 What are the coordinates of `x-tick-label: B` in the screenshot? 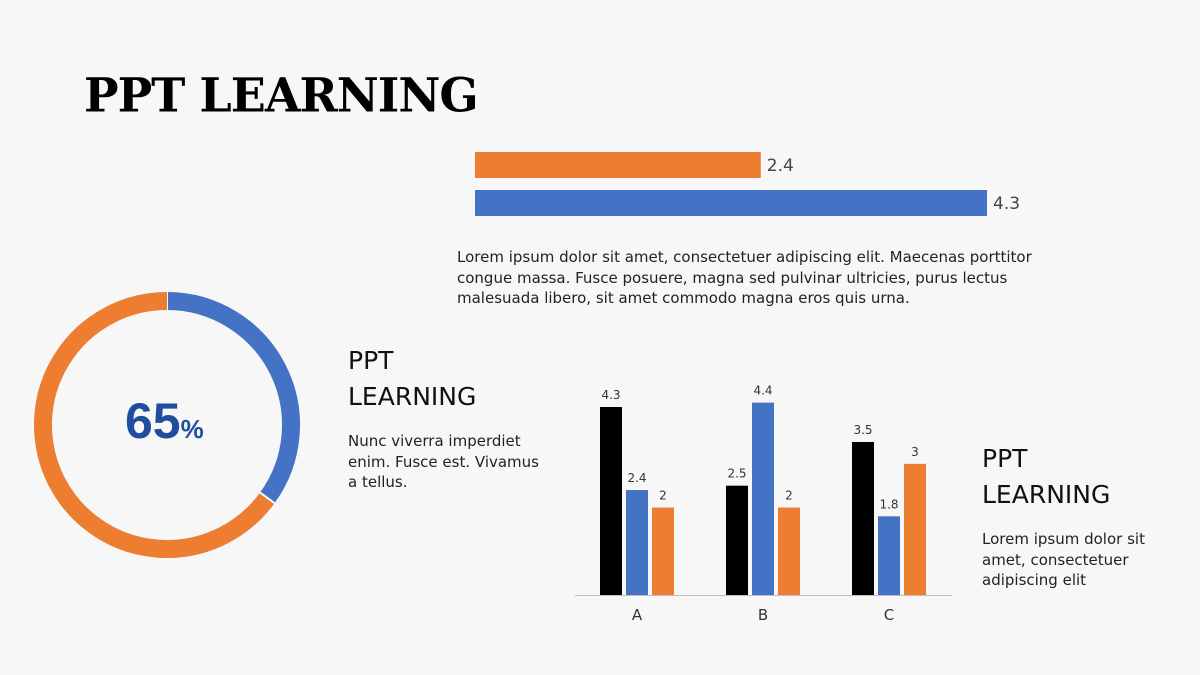 It's located at (763, 615).